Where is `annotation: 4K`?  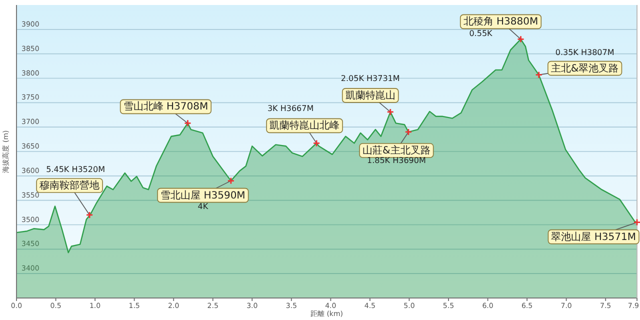 annotation: 4K is located at coordinates (203, 206).